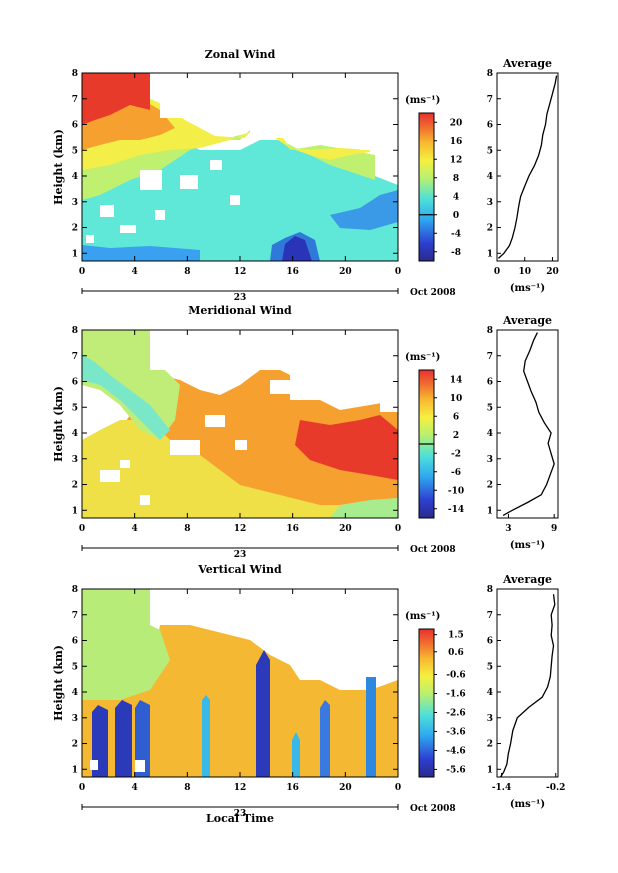 This screenshot has width=618, height=873. I want to click on colorbar-tick-label: -4, so click(456, 234).